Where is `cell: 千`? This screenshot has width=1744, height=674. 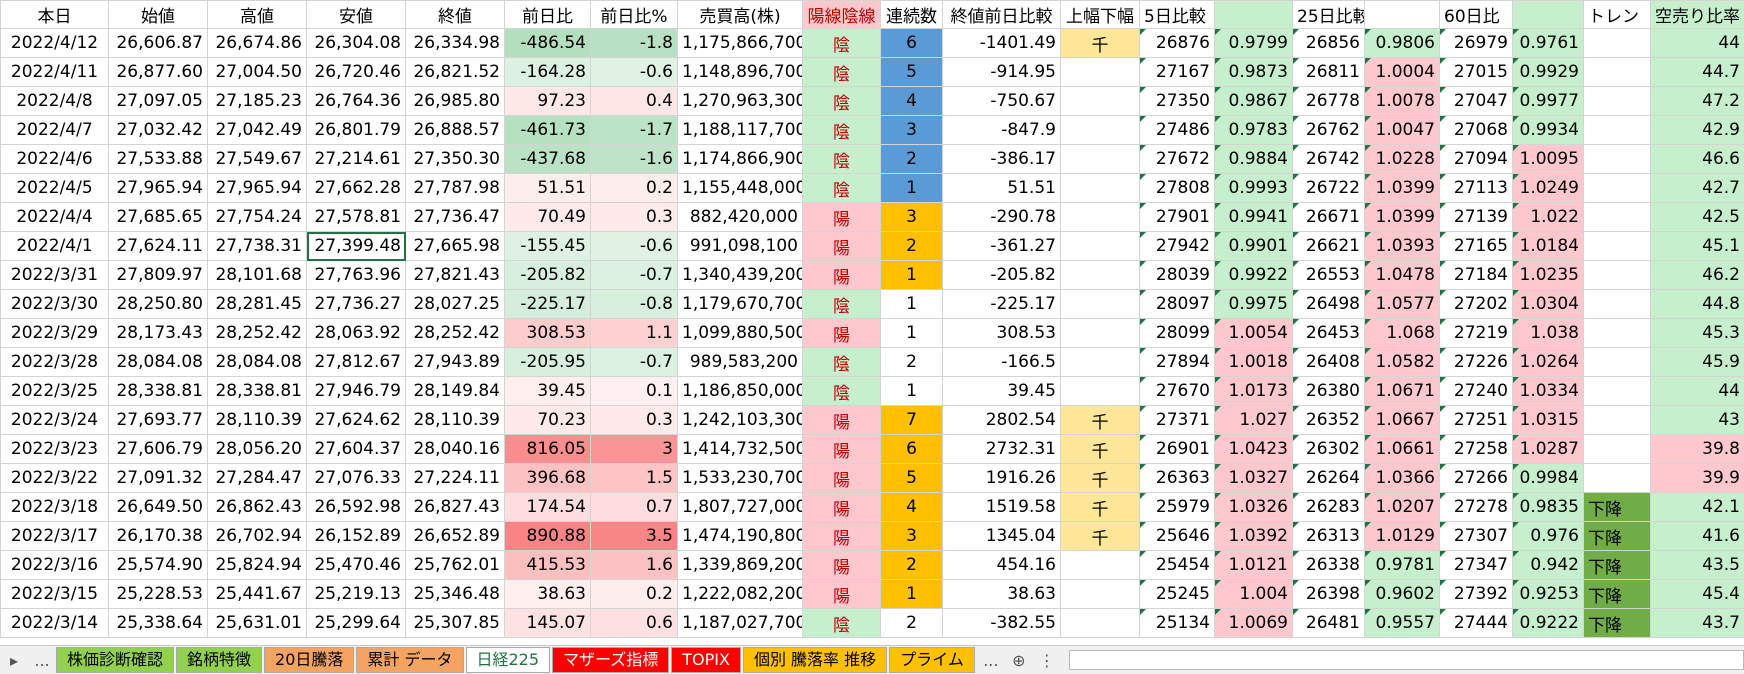 cell: 千 is located at coordinates (1100, 420).